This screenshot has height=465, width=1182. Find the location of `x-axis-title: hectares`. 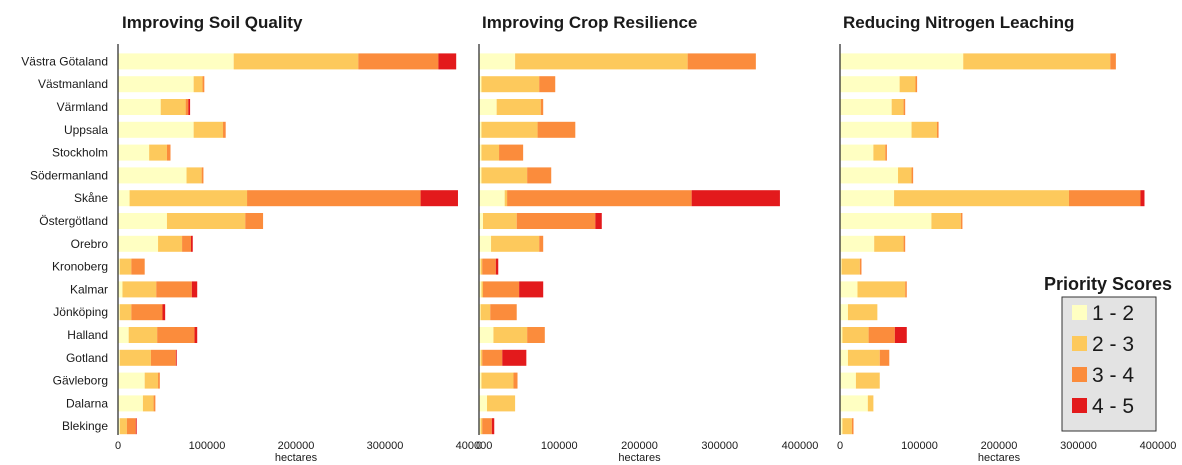

x-axis-title: hectares is located at coordinates (296, 458).